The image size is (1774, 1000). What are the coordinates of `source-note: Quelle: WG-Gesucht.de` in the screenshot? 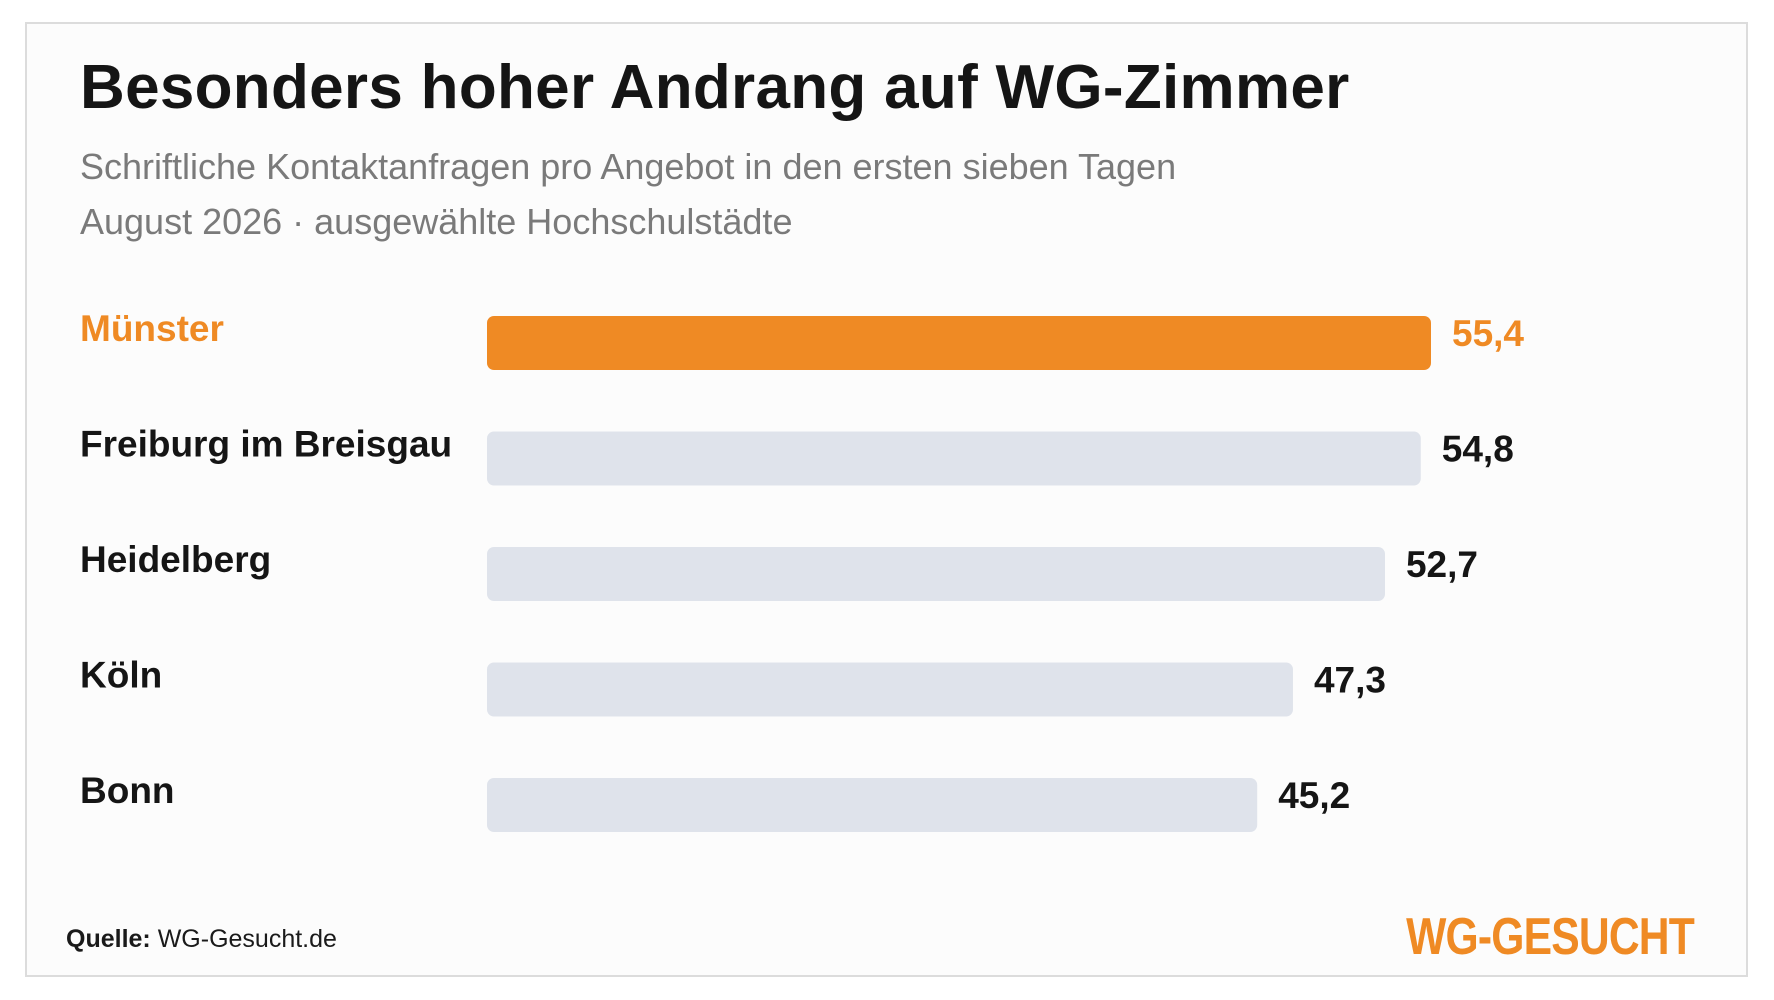 It's located at (201, 939).